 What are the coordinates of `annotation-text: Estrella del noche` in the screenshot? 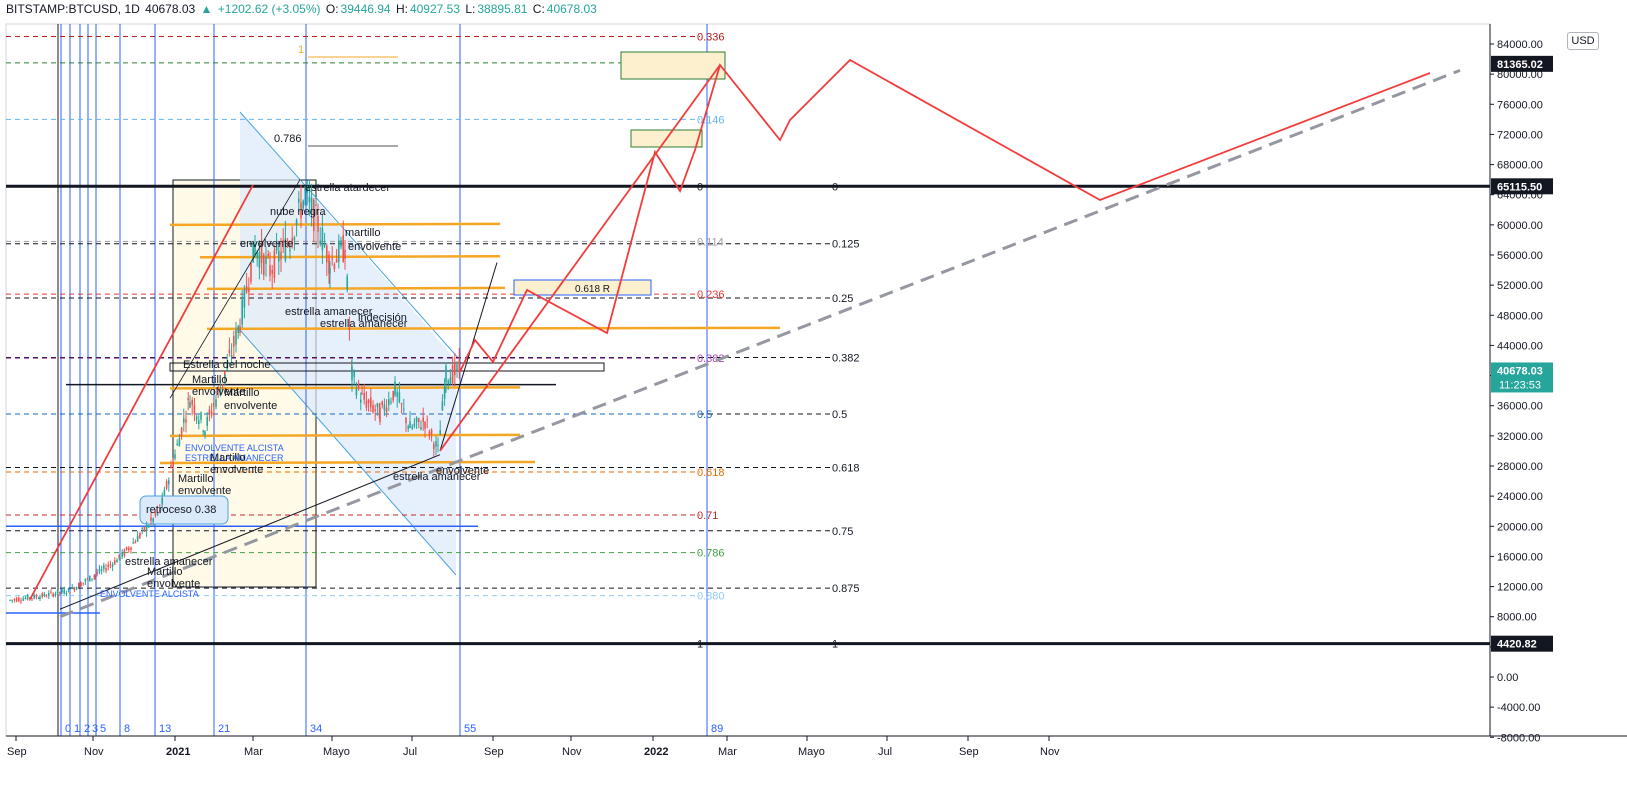 It's located at (226, 365).